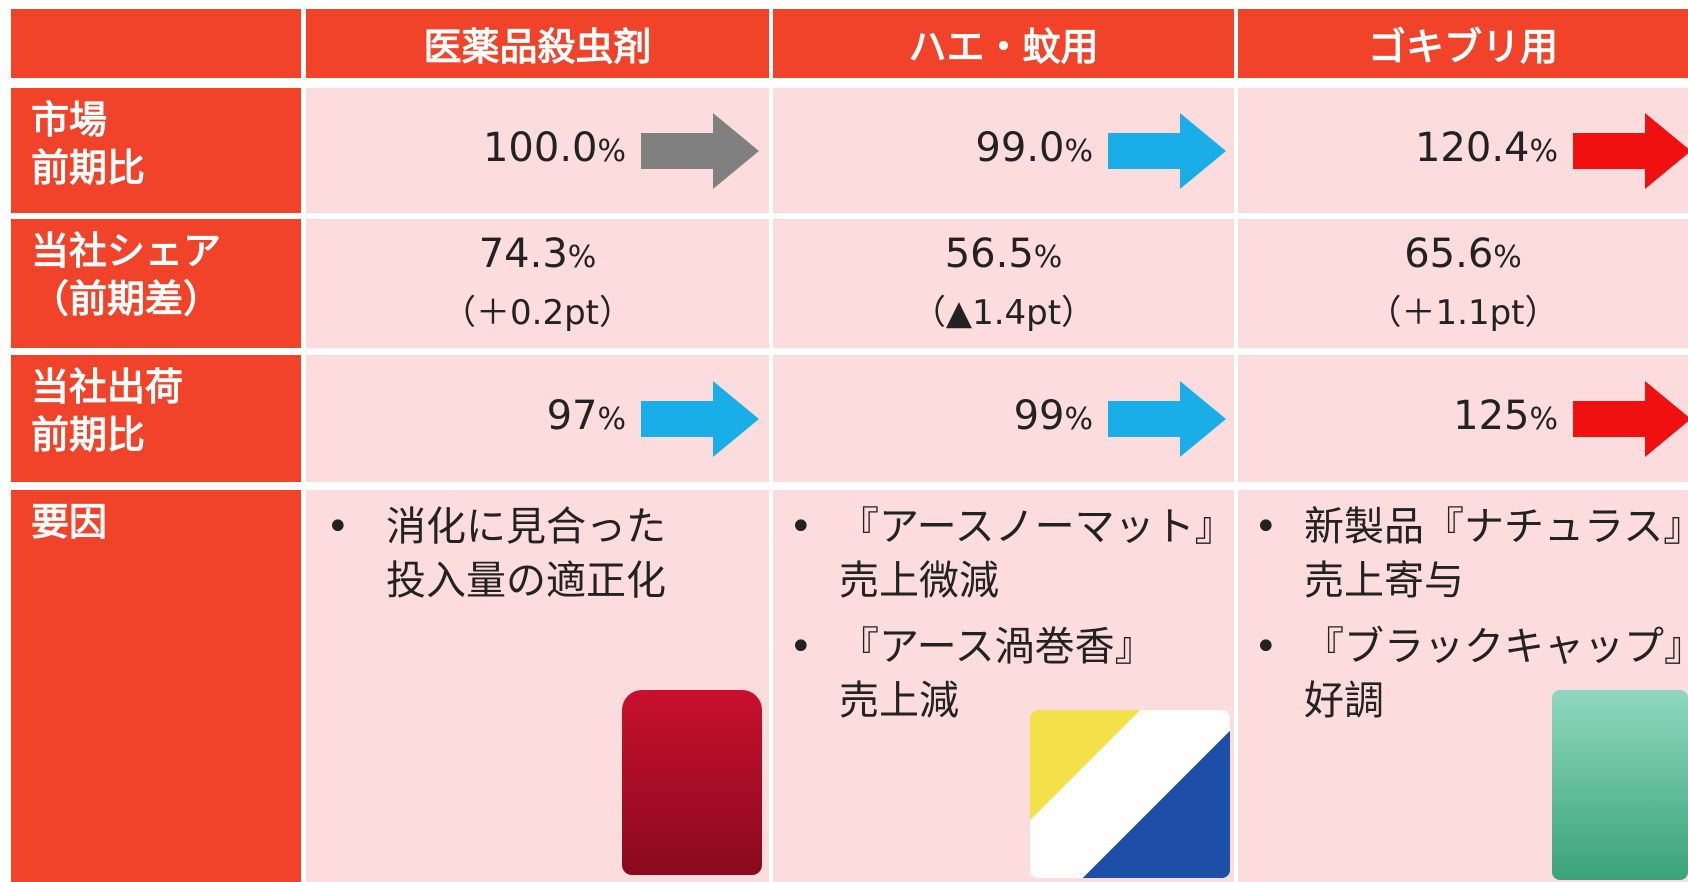 Image resolution: width=1688 pixels, height=882 pixels. I want to click on note: （＋0.2pt）, so click(537, 313).